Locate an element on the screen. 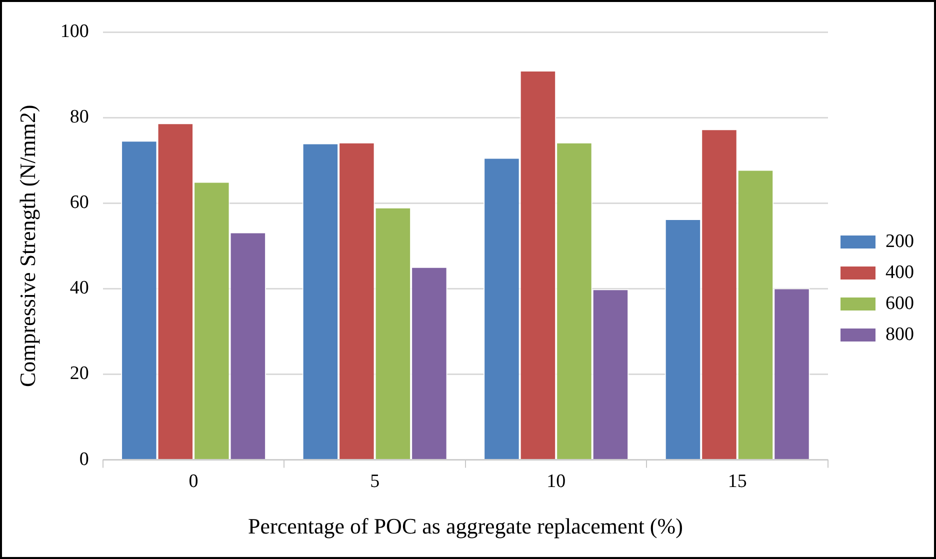  x-tick-label: 5 is located at coordinates (375, 481).